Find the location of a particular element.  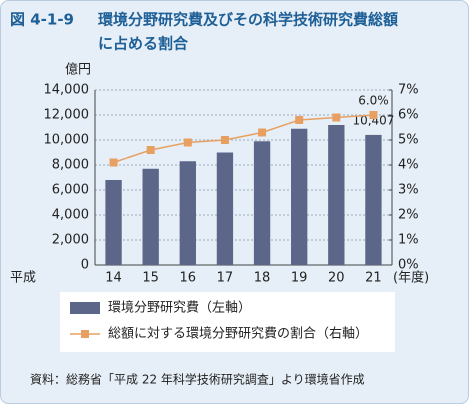

y-tick-label: 10,000 is located at coordinates (67, 140).